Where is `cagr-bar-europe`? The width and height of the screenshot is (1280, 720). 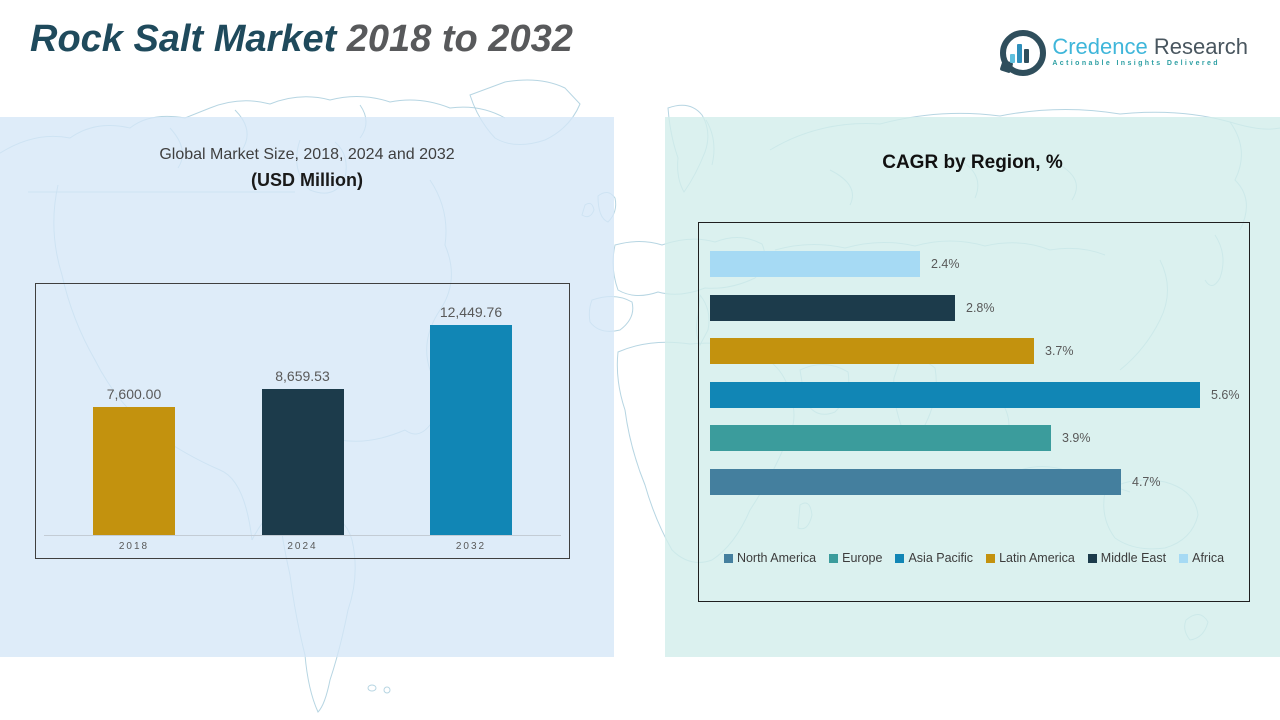 cagr-bar-europe is located at coordinates (880, 438).